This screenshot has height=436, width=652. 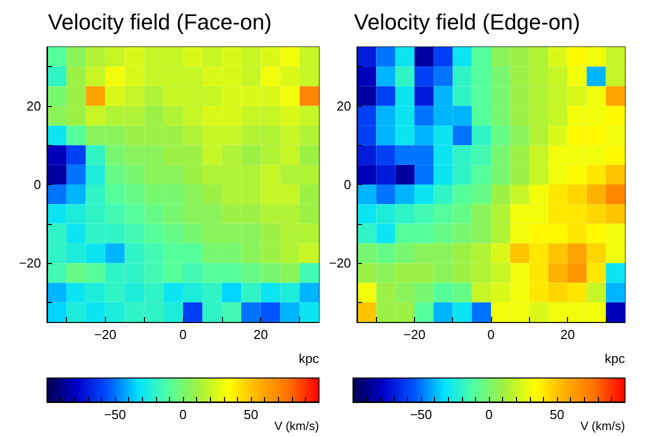 I want to click on chart-title: Velocity field (Face-on), so click(x=160, y=22).